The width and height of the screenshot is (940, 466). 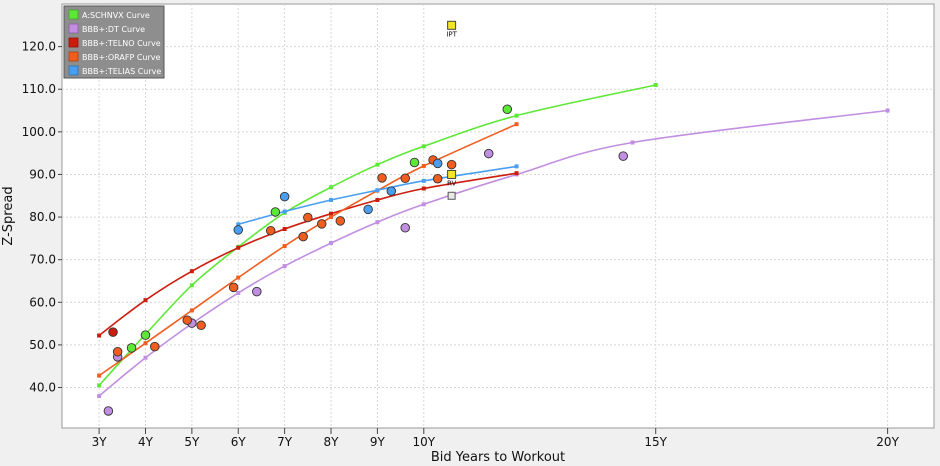 What do you see at coordinates (378, 442) in the screenshot?
I see `x-tick-label: 9Y` at bounding box center [378, 442].